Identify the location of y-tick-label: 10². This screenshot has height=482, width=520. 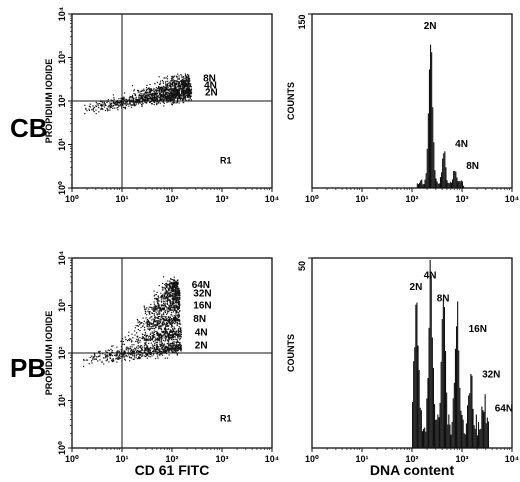
(62, 100).